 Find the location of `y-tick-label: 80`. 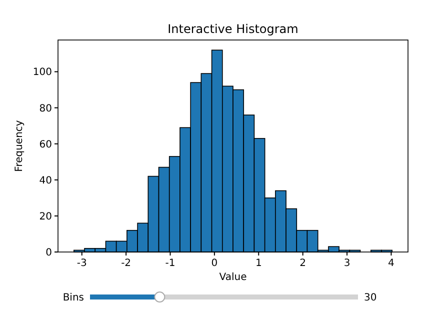

y-tick-label: 80 is located at coordinates (45, 108).